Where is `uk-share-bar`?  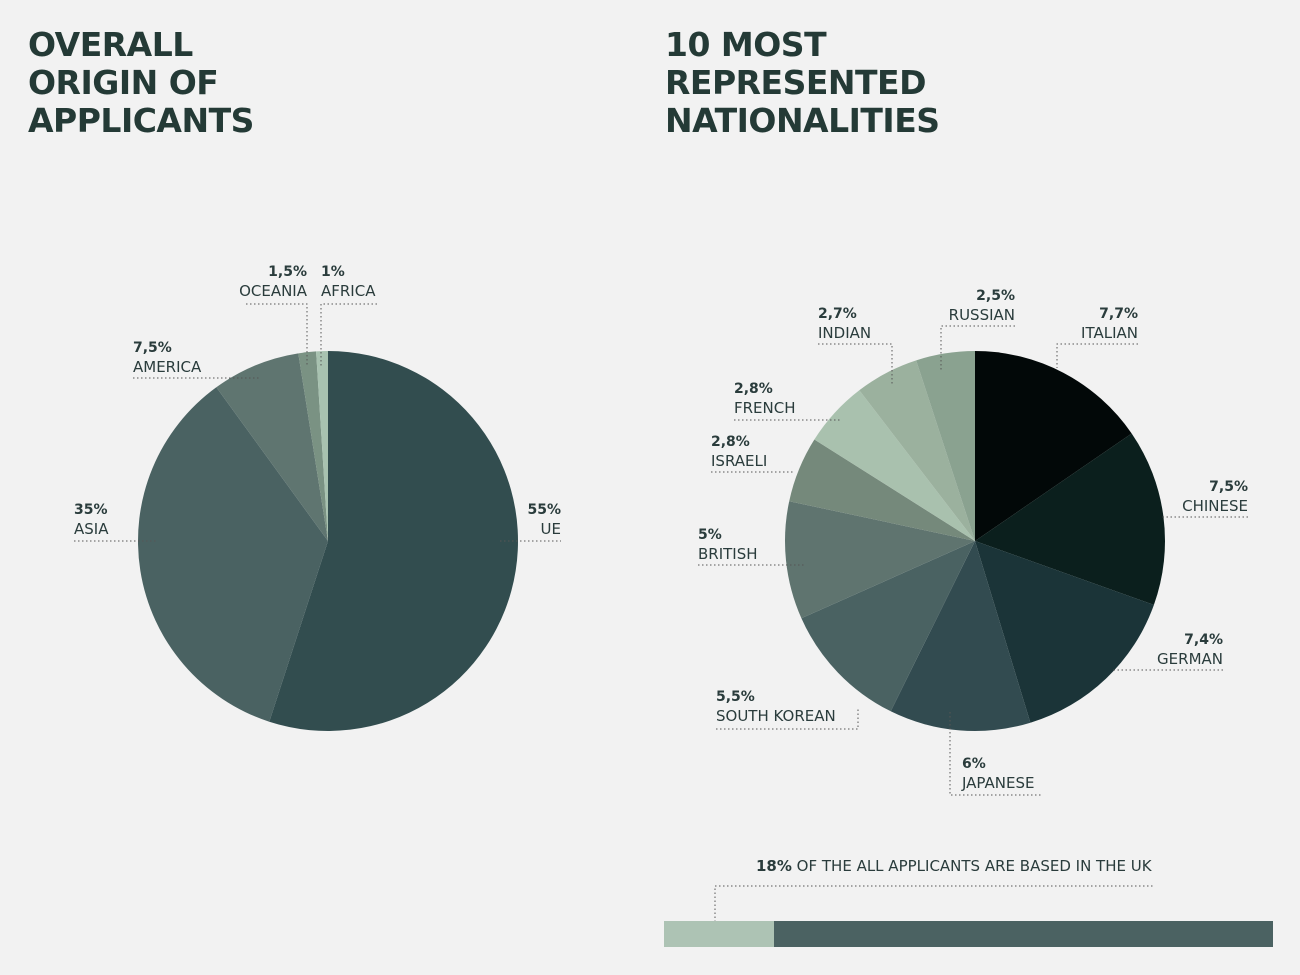 uk-share-bar is located at coordinates (968, 934).